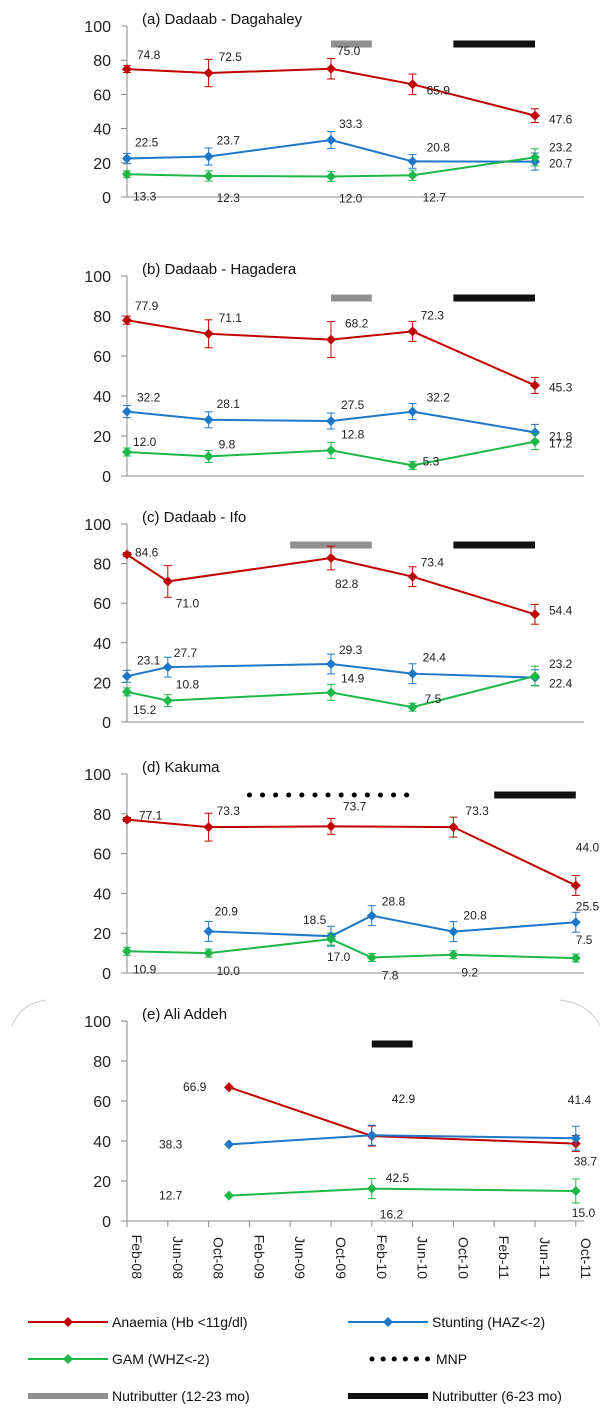 The height and width of the screenshot is (1427, 612). Describe the element at coordinates (229, 198) in the screenshot. I see `gam-data-label: 12.3` at that location.